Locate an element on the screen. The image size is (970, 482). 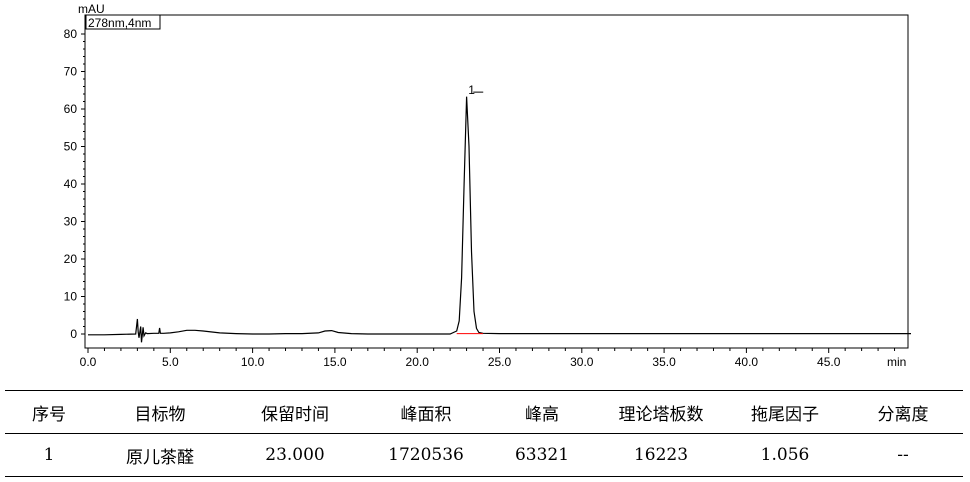
x-tick-label: 35.0 is located at coordinates (664, 362).